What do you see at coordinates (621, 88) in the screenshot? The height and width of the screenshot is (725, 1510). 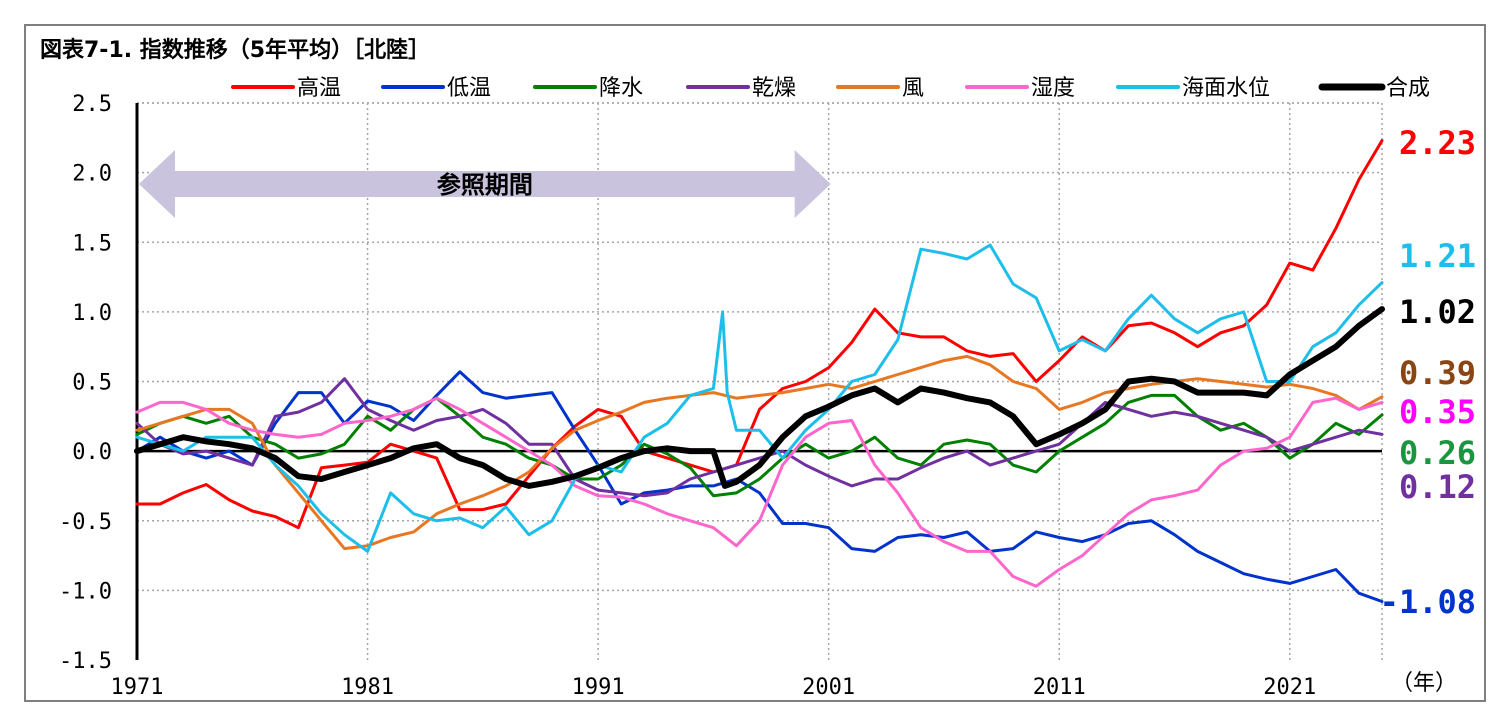 I see `legend-label: 降水` at bounding box center [621, 88].